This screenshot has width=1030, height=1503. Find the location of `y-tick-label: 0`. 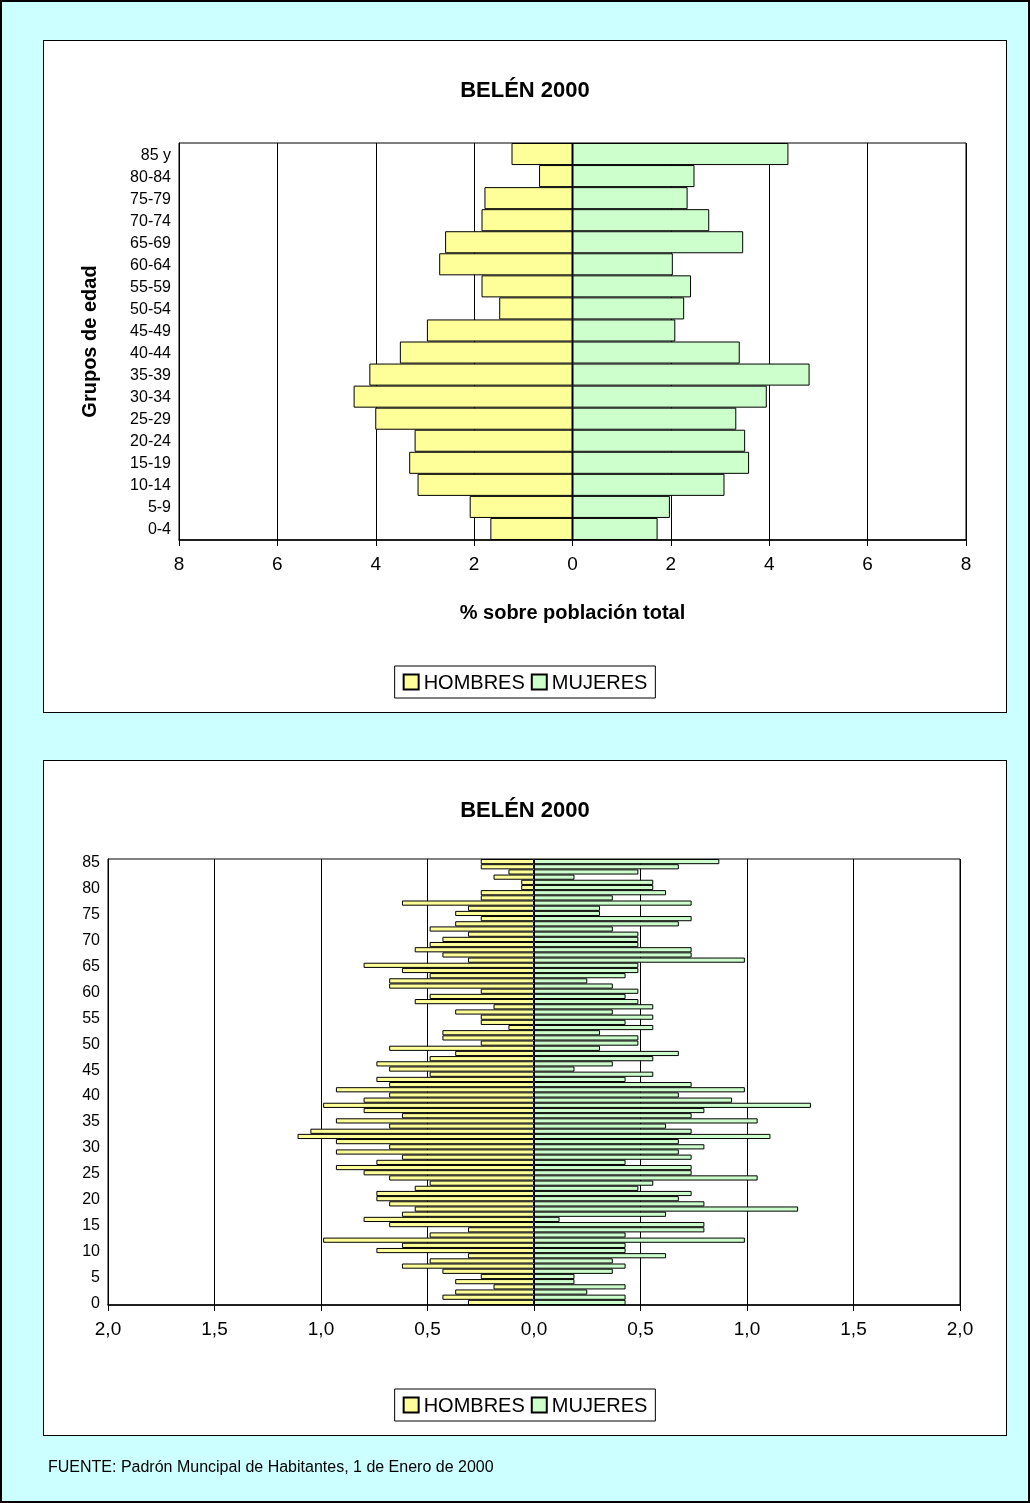

y-tick-label: 0 is located at coordinates (96, 1302).